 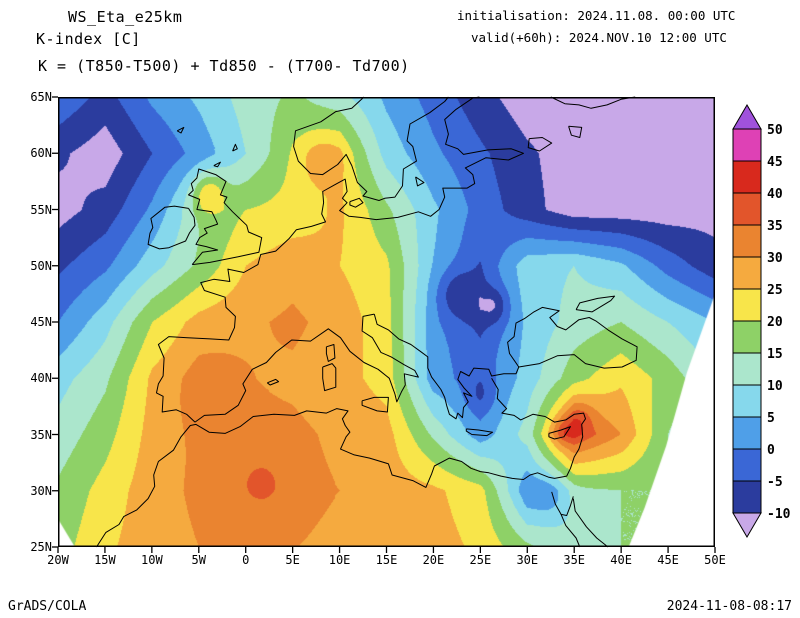 I want to click on init-time-label: initialisation: 2024.11.08. 00:00 UTC, so click(x=596, y=15).